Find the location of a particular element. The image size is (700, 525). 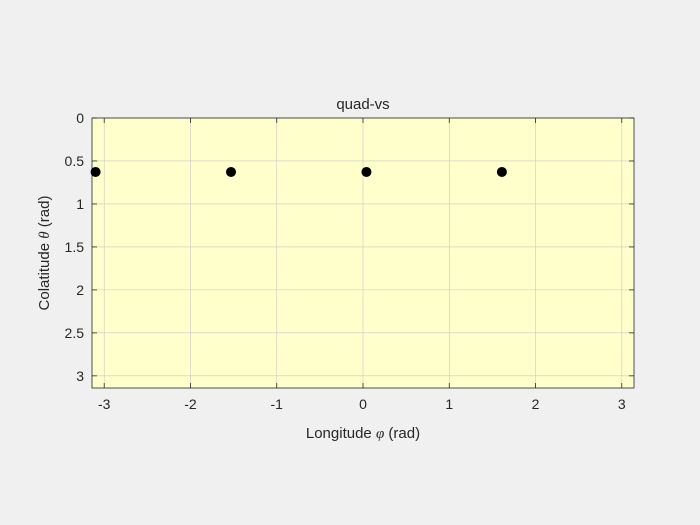

y-axis-label: Colatitude θ (rad) is located at coordinates (44, 253).